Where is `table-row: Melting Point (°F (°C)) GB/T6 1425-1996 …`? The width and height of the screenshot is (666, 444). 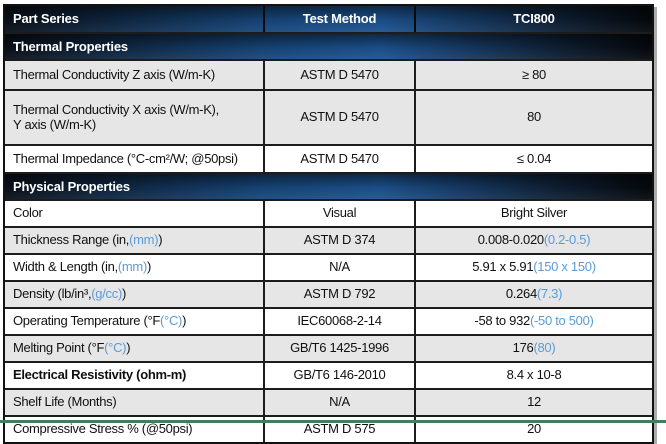 table-row: Melting Point (°F (°C)) GB/T6 1425-1996 … is located at coordinates (328, 347).